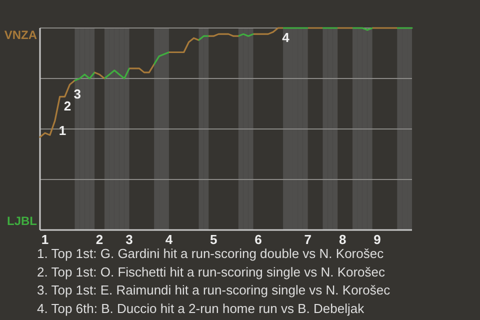 This screenshot has width=480, height=320. Describe the element at coordinates (62, 130) in the screenshot. I see `annotation: 1` at that location.